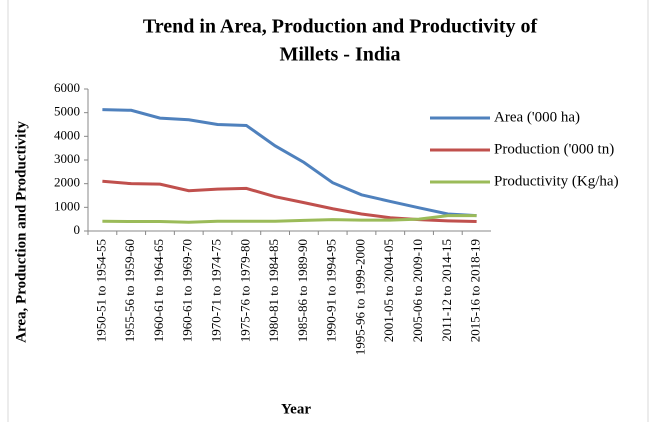 The height and width of the screenshot is (422, 651). Describe the element at coordinates (67, 158) in the screenshot. I see `y-tick-label: 3000` at that location.